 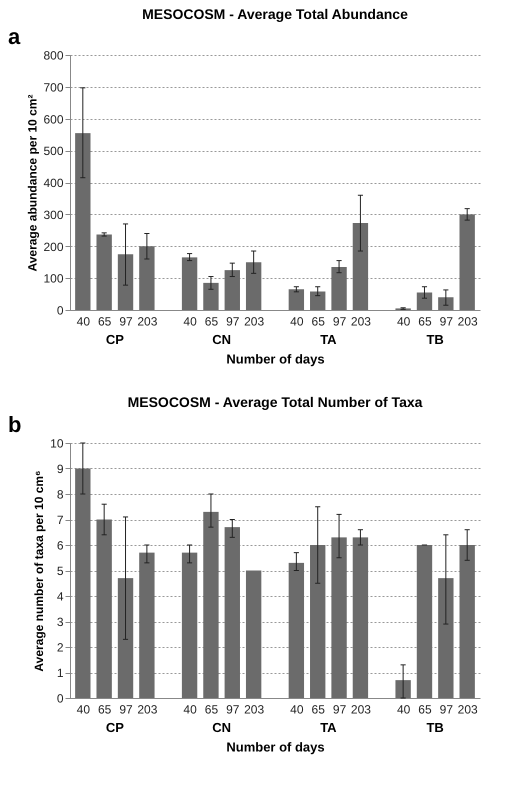 I want to click on y-tick-label: 4, so click(x=60, y=597).